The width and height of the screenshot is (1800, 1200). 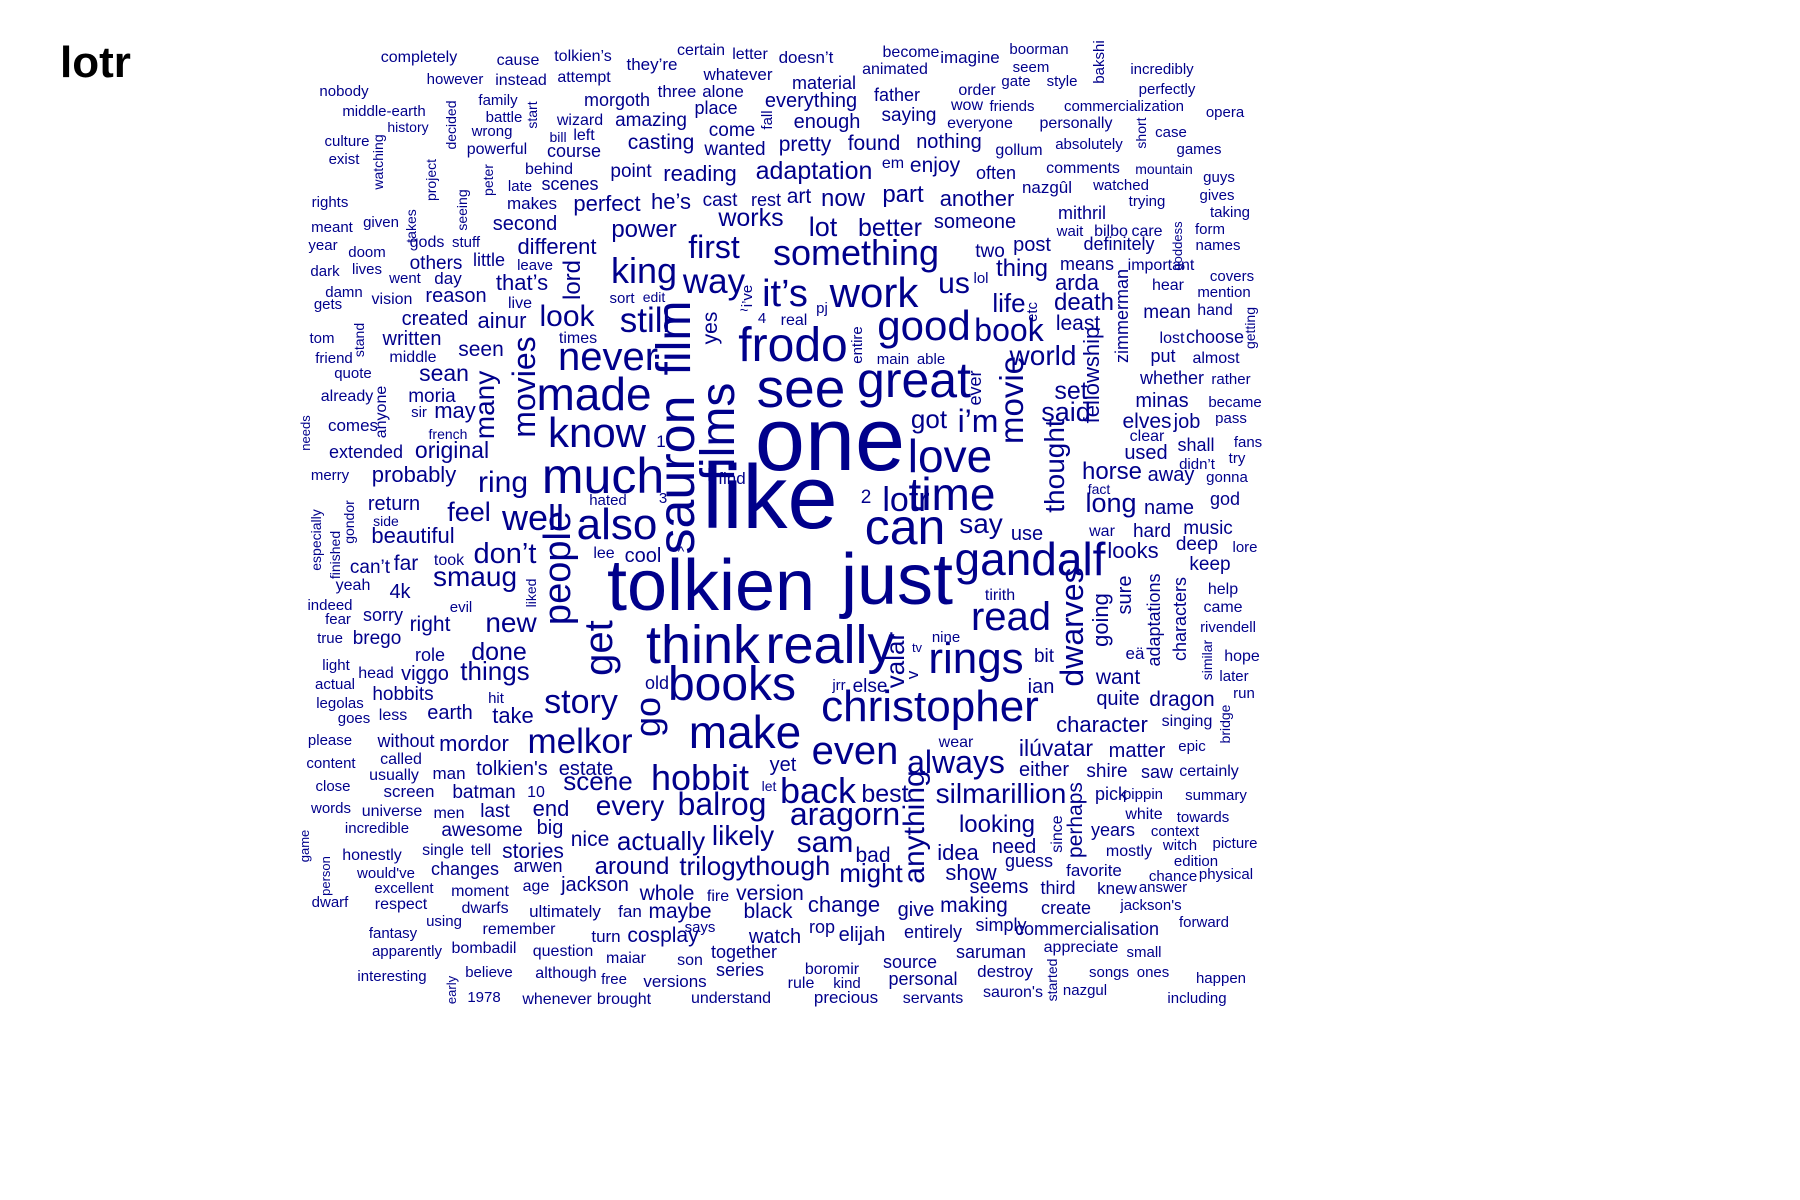 What do you see at coordinates (731, 998) in the screenshot?
I see `word-understand: understand` at bounding box center [731, 998].